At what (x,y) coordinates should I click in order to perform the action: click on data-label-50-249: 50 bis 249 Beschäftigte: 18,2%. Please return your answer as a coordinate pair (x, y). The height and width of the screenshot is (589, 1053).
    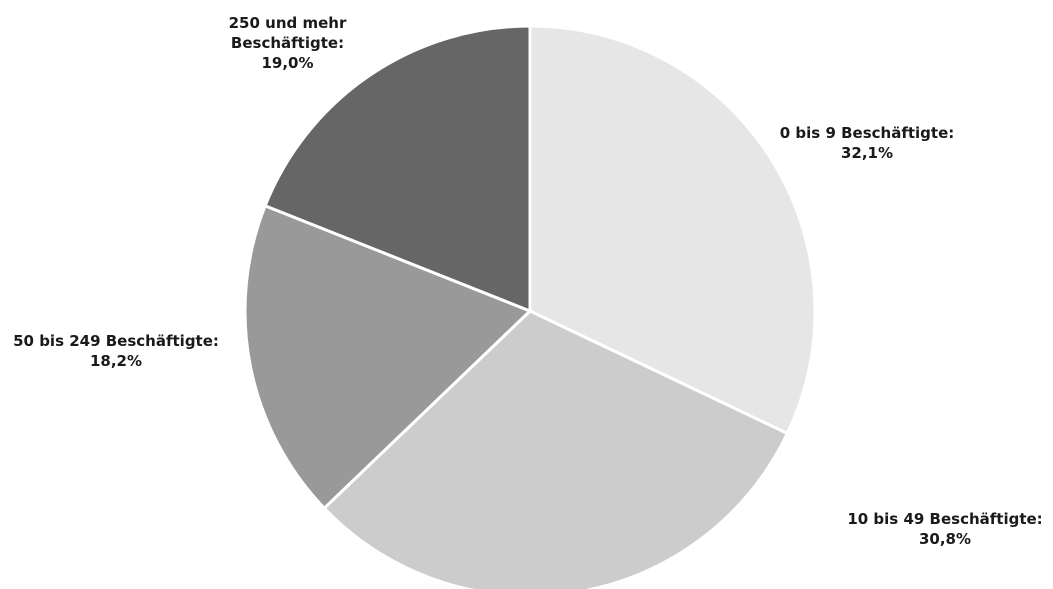
    Looking at the image, I should click on (116, 351).